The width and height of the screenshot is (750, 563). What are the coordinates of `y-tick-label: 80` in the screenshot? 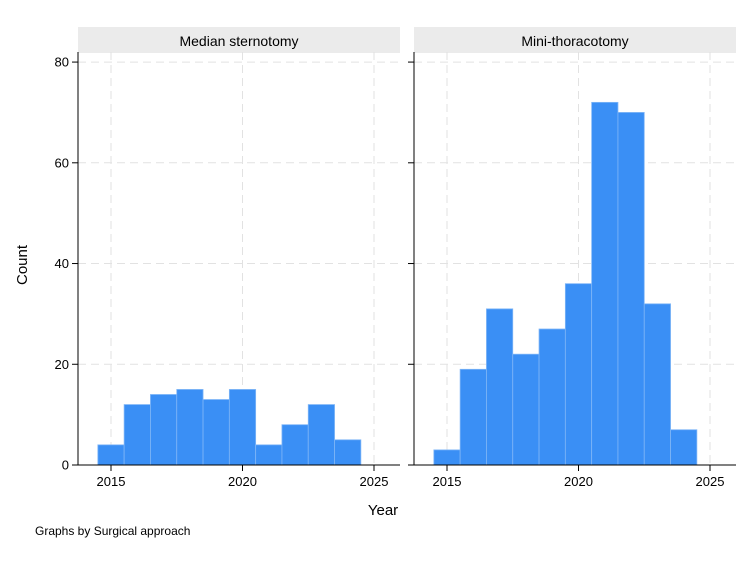 It's located at (62, 62).